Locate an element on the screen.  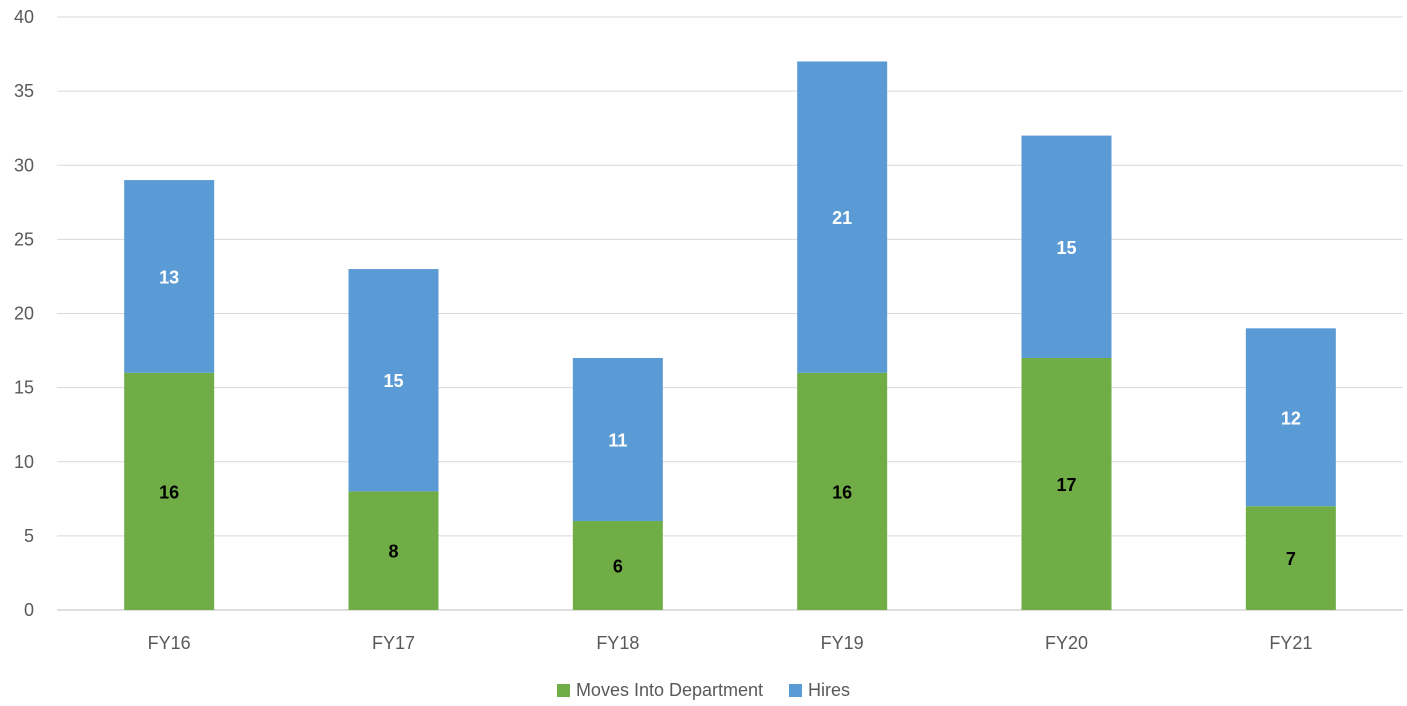
bar-hires-fy19 is located at coordinates (842, 217).